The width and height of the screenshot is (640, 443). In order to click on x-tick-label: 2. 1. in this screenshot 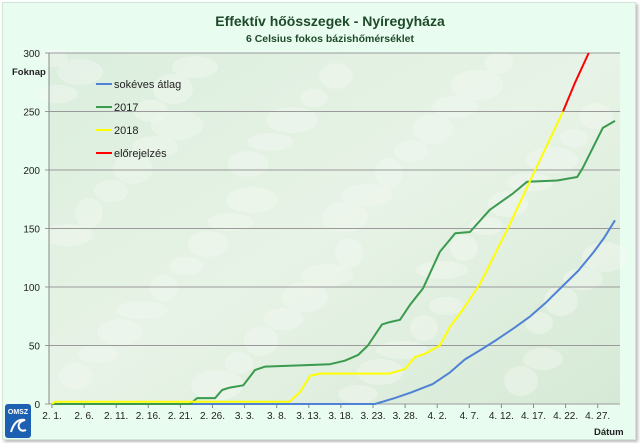, I will do `click(51, 416)`.